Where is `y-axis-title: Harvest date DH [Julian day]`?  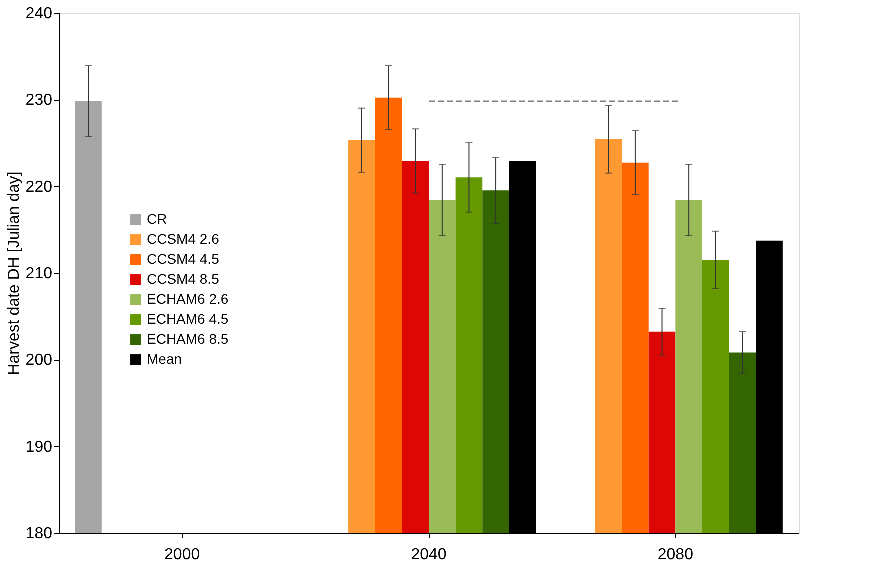 y-axis-title: Harvest date DH [Julian day] is located at coordinates (14, 274).